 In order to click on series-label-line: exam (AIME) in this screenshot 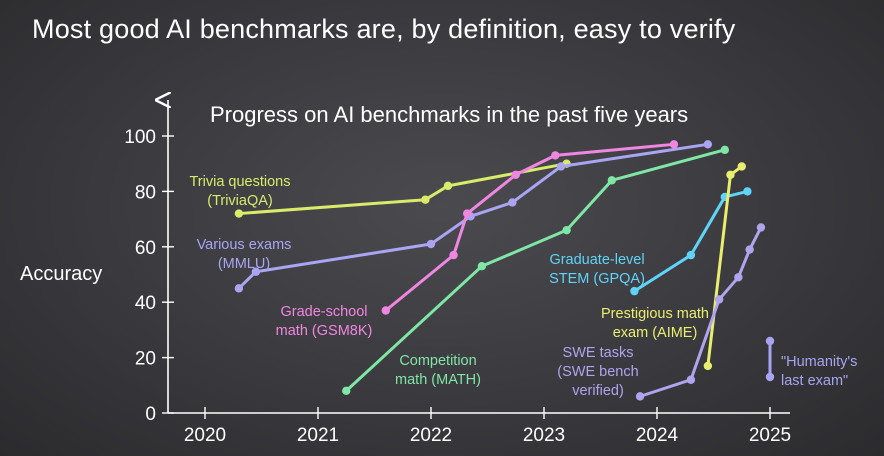, I will do `click(655, 333)`.